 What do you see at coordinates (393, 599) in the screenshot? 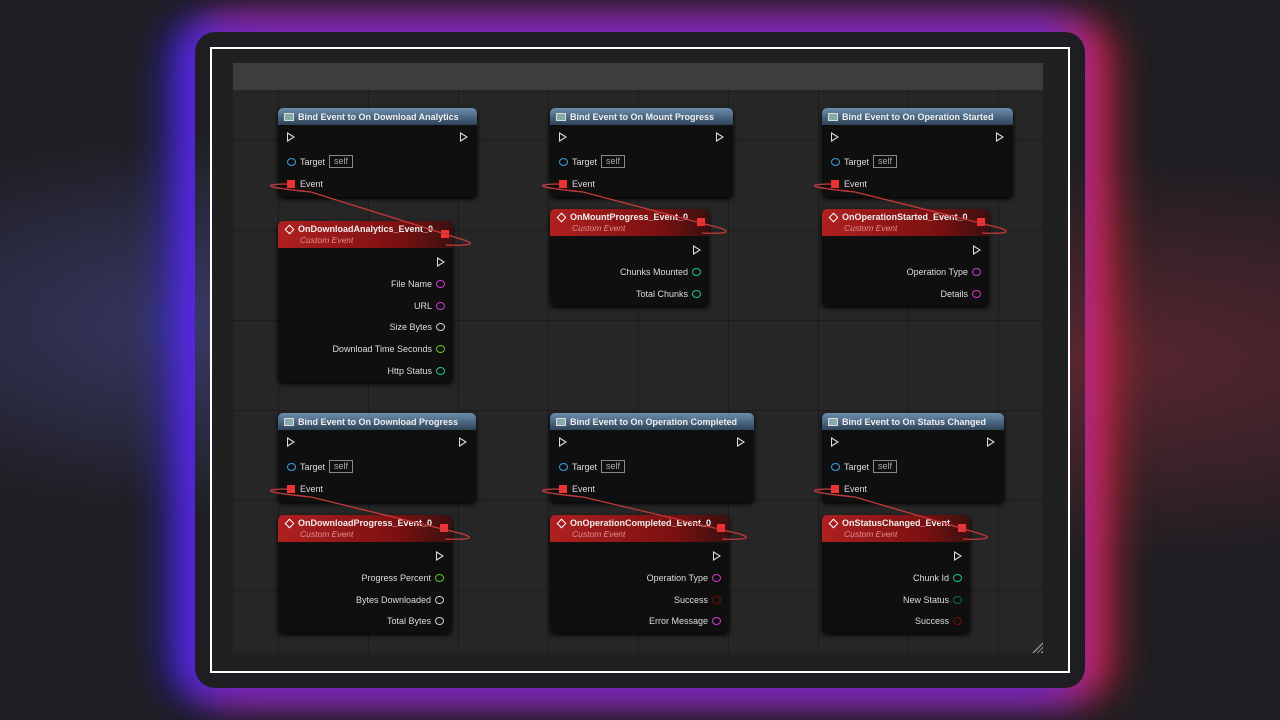
I see `pin-label: Bytes Downloaded` at bounding box center [393, 599].